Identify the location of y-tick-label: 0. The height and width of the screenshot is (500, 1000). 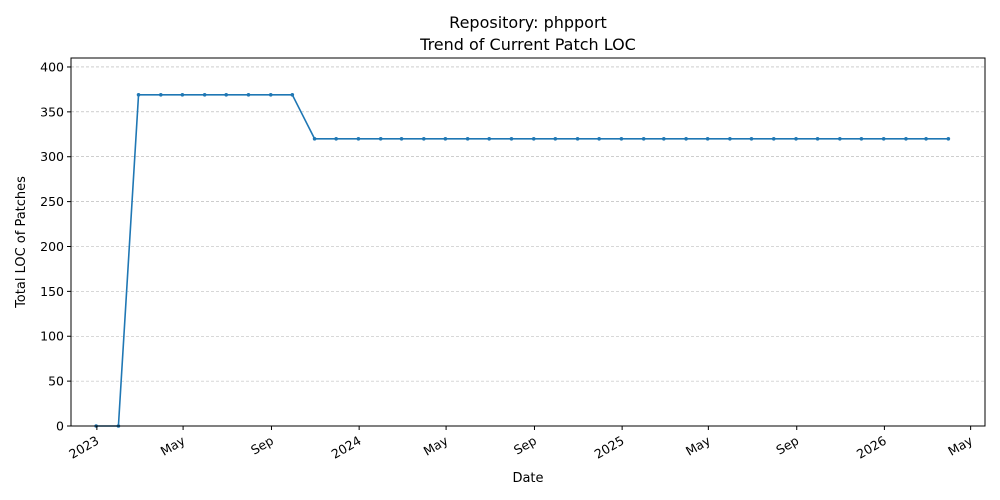
(60, 426).